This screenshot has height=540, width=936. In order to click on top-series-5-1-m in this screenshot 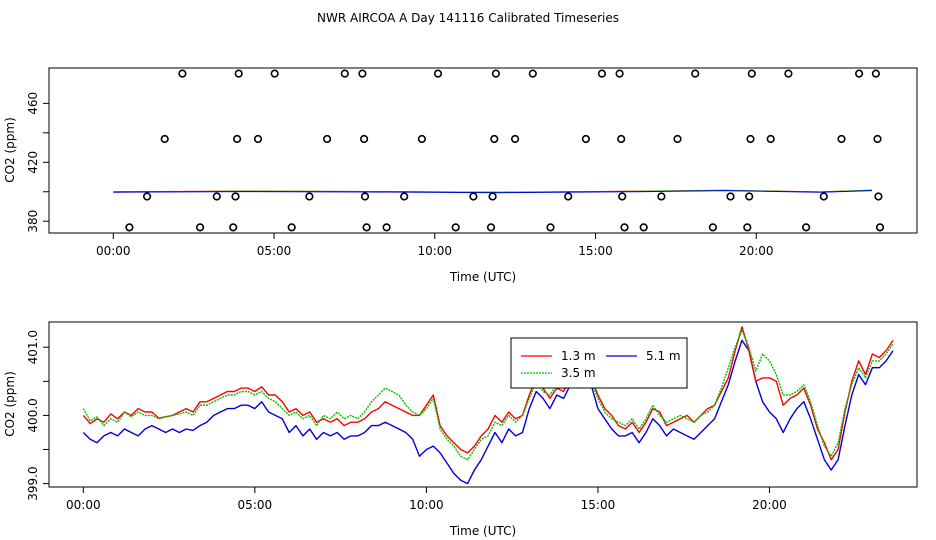, I will do `click(493, 192)`.